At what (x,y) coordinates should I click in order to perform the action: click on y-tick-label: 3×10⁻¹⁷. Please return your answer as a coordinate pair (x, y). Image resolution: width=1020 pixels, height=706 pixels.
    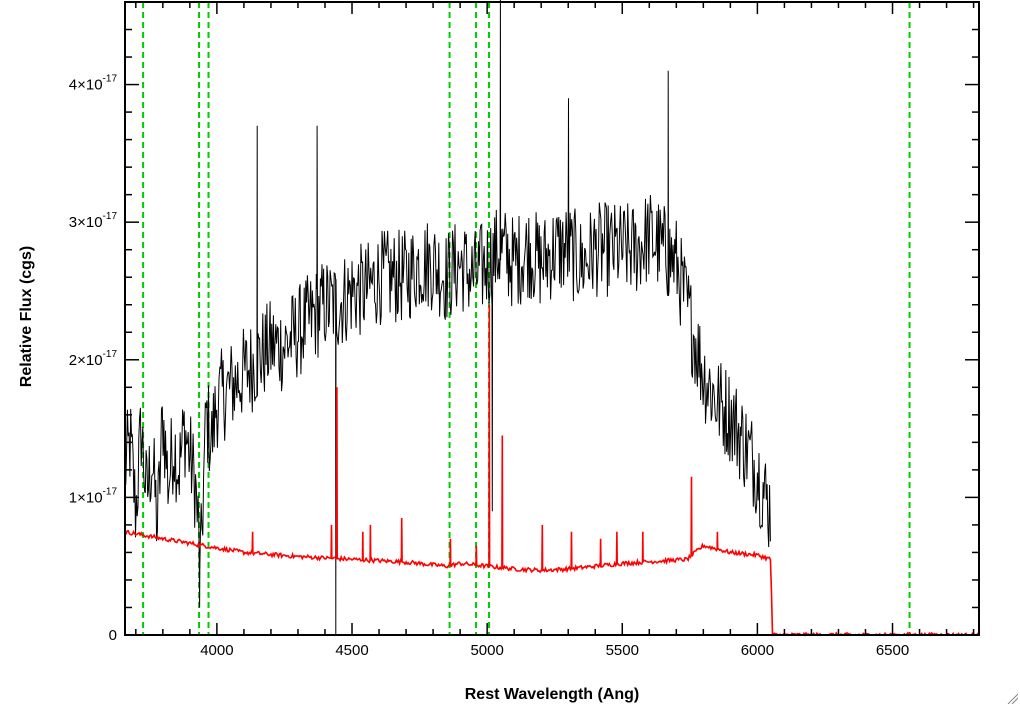
    Looking at the image, I should click on (93, 221).